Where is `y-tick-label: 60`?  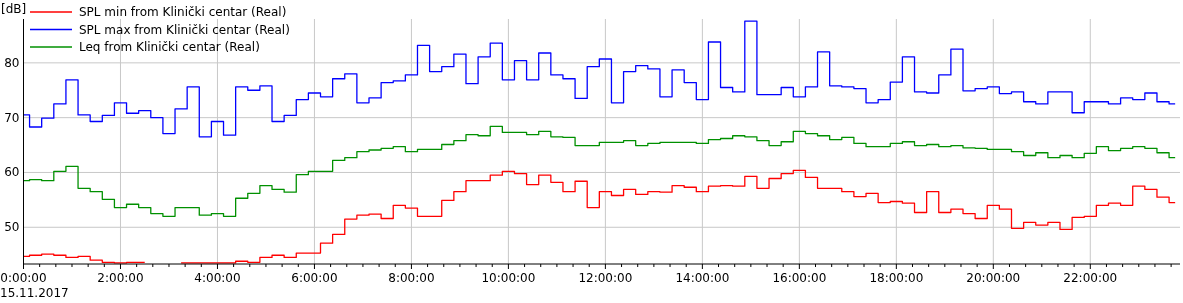 y-tick-label: 60 is located at coordinates (12, 172).